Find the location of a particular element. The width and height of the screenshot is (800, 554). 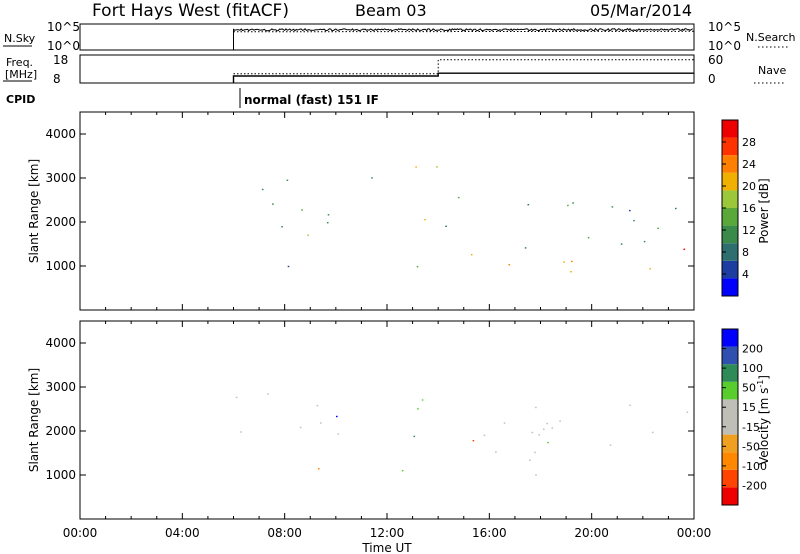

velocity-heatmap is located at coordinates (462, 434).